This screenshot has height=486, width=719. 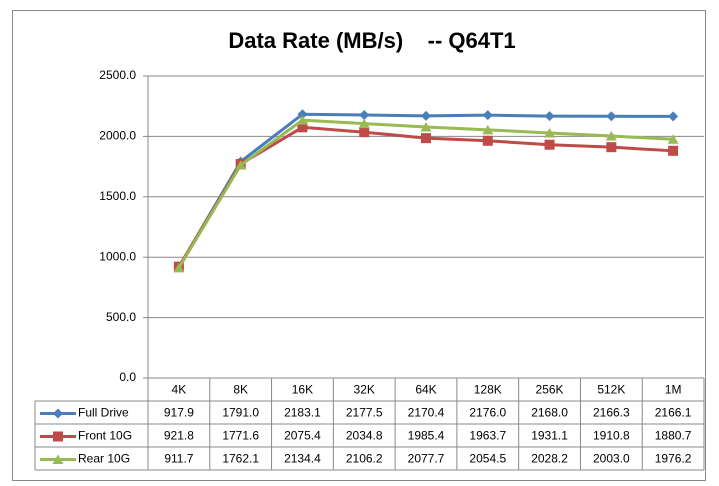 What do you see at coordinates (426, 436) in the screenshot?
I see `table-cell: 1985.4` at bounding box center [426, 436].